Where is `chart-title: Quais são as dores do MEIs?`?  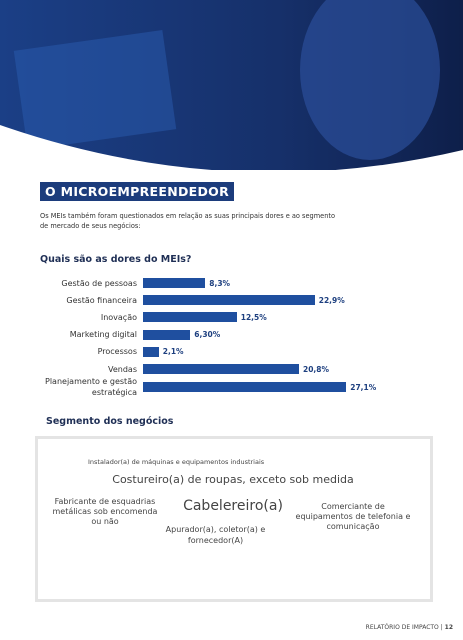
chart-title: Quais são as dores do MEIs? is located at coordinates (116, 259).